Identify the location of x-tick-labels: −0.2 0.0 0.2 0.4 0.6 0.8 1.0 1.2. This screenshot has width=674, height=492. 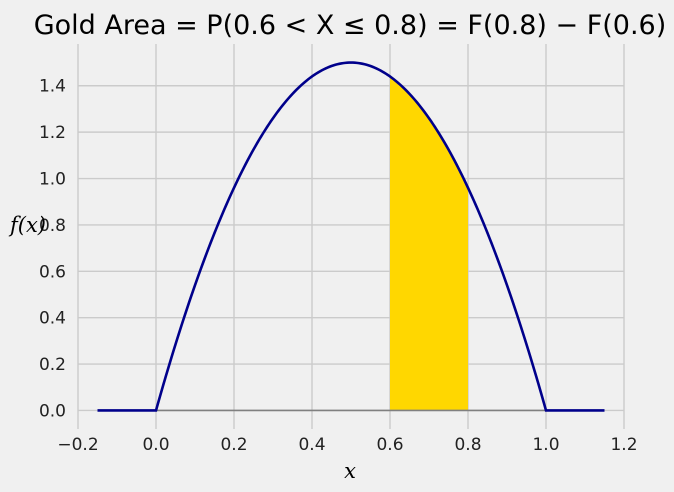
(347, 445).